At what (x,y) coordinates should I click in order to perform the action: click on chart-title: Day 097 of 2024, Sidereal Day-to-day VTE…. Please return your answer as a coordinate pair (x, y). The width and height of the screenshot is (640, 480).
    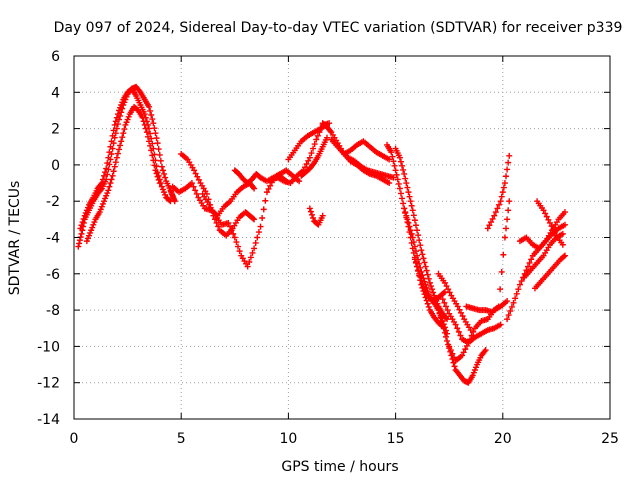
    Looking at the image, I should click on (338, 28).